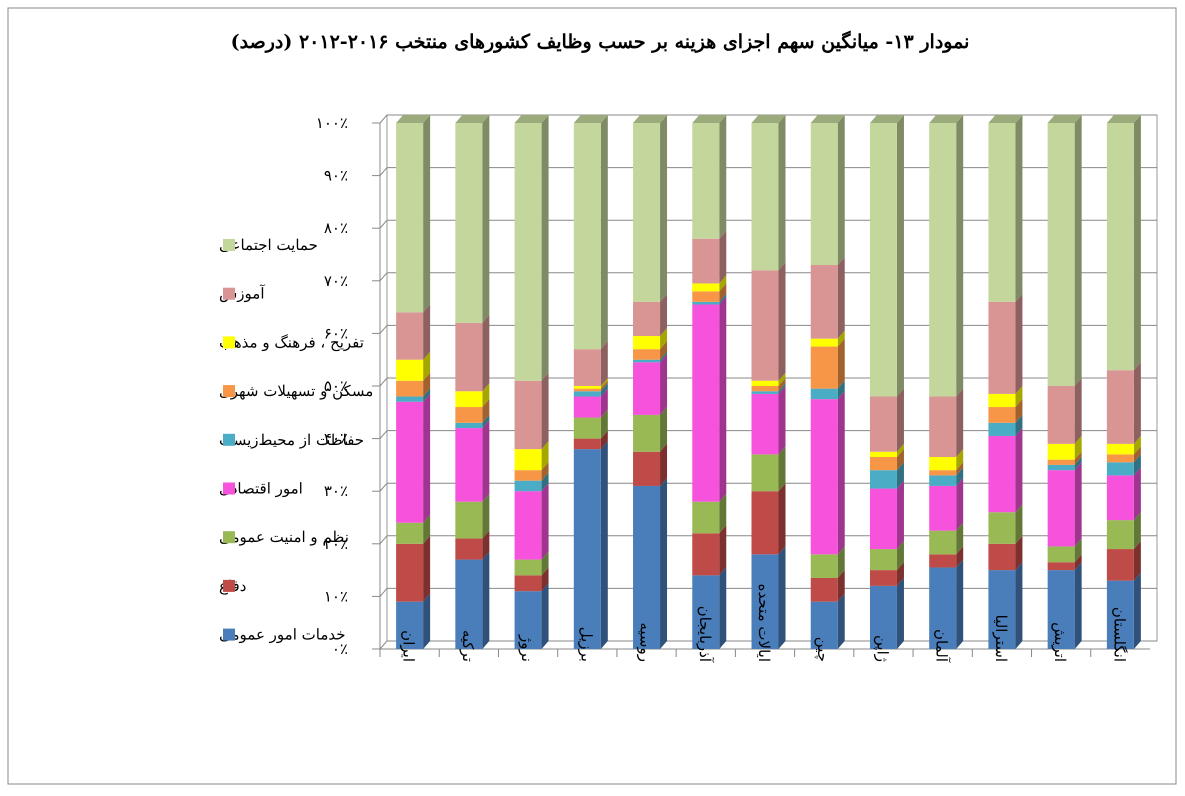 Image resolution: width=1185 pixels, height=796 pixels. Describe the element at coordinates (291, 440) in the screenshot. I see `legend-label: حفاظت از محیط‌زیست` at that location.